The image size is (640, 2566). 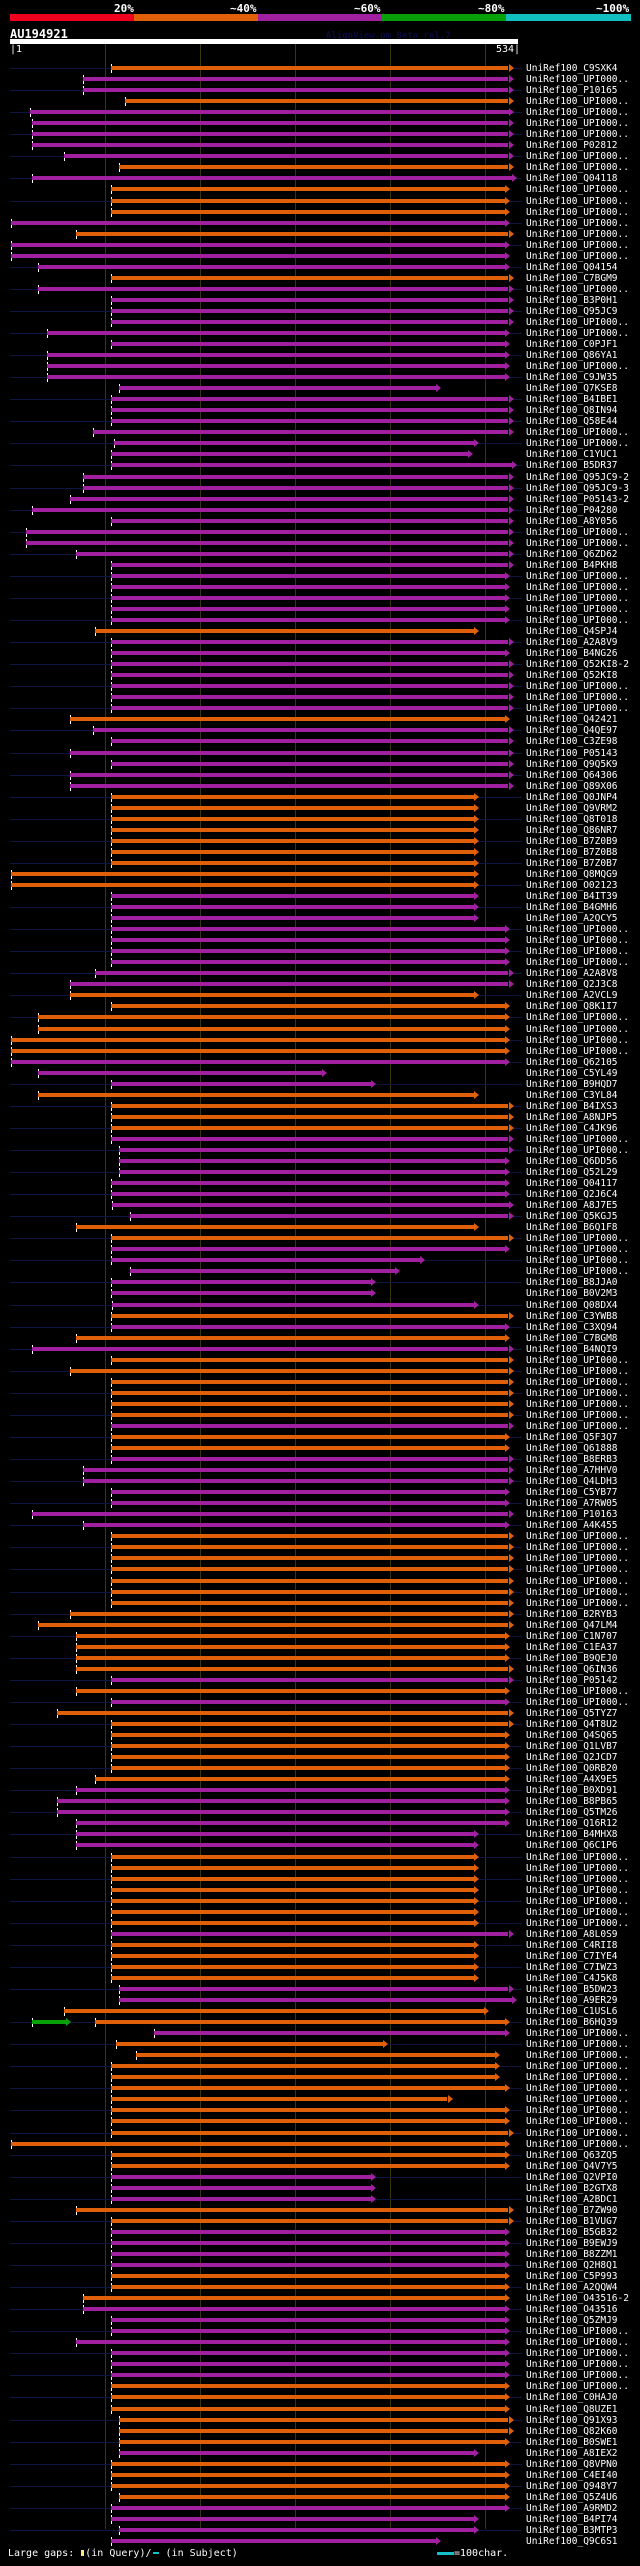 I want to click on alignment-row: UniRef100_C3YWB8, so click(x=320, y=1316).